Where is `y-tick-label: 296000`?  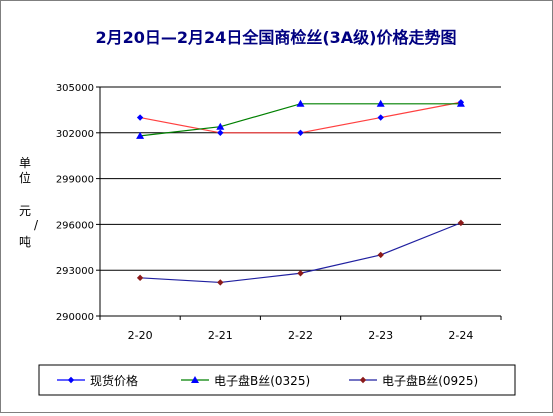
y-tick-label: 296000 is located at coordinates (75, 225).